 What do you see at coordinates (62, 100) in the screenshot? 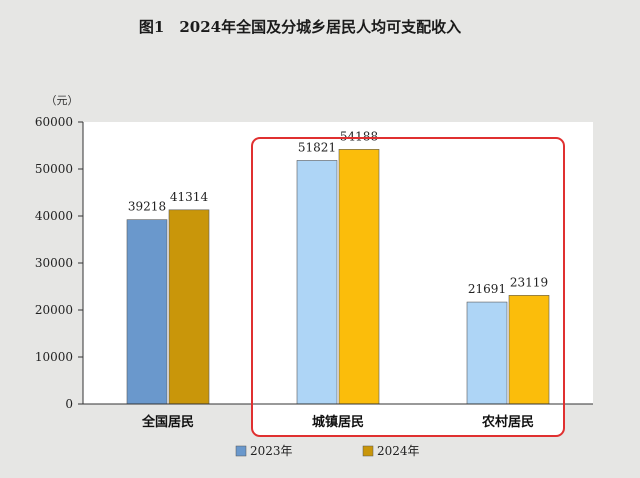
I see `y-unit-label: （元）` at bounding box center [62, 100].